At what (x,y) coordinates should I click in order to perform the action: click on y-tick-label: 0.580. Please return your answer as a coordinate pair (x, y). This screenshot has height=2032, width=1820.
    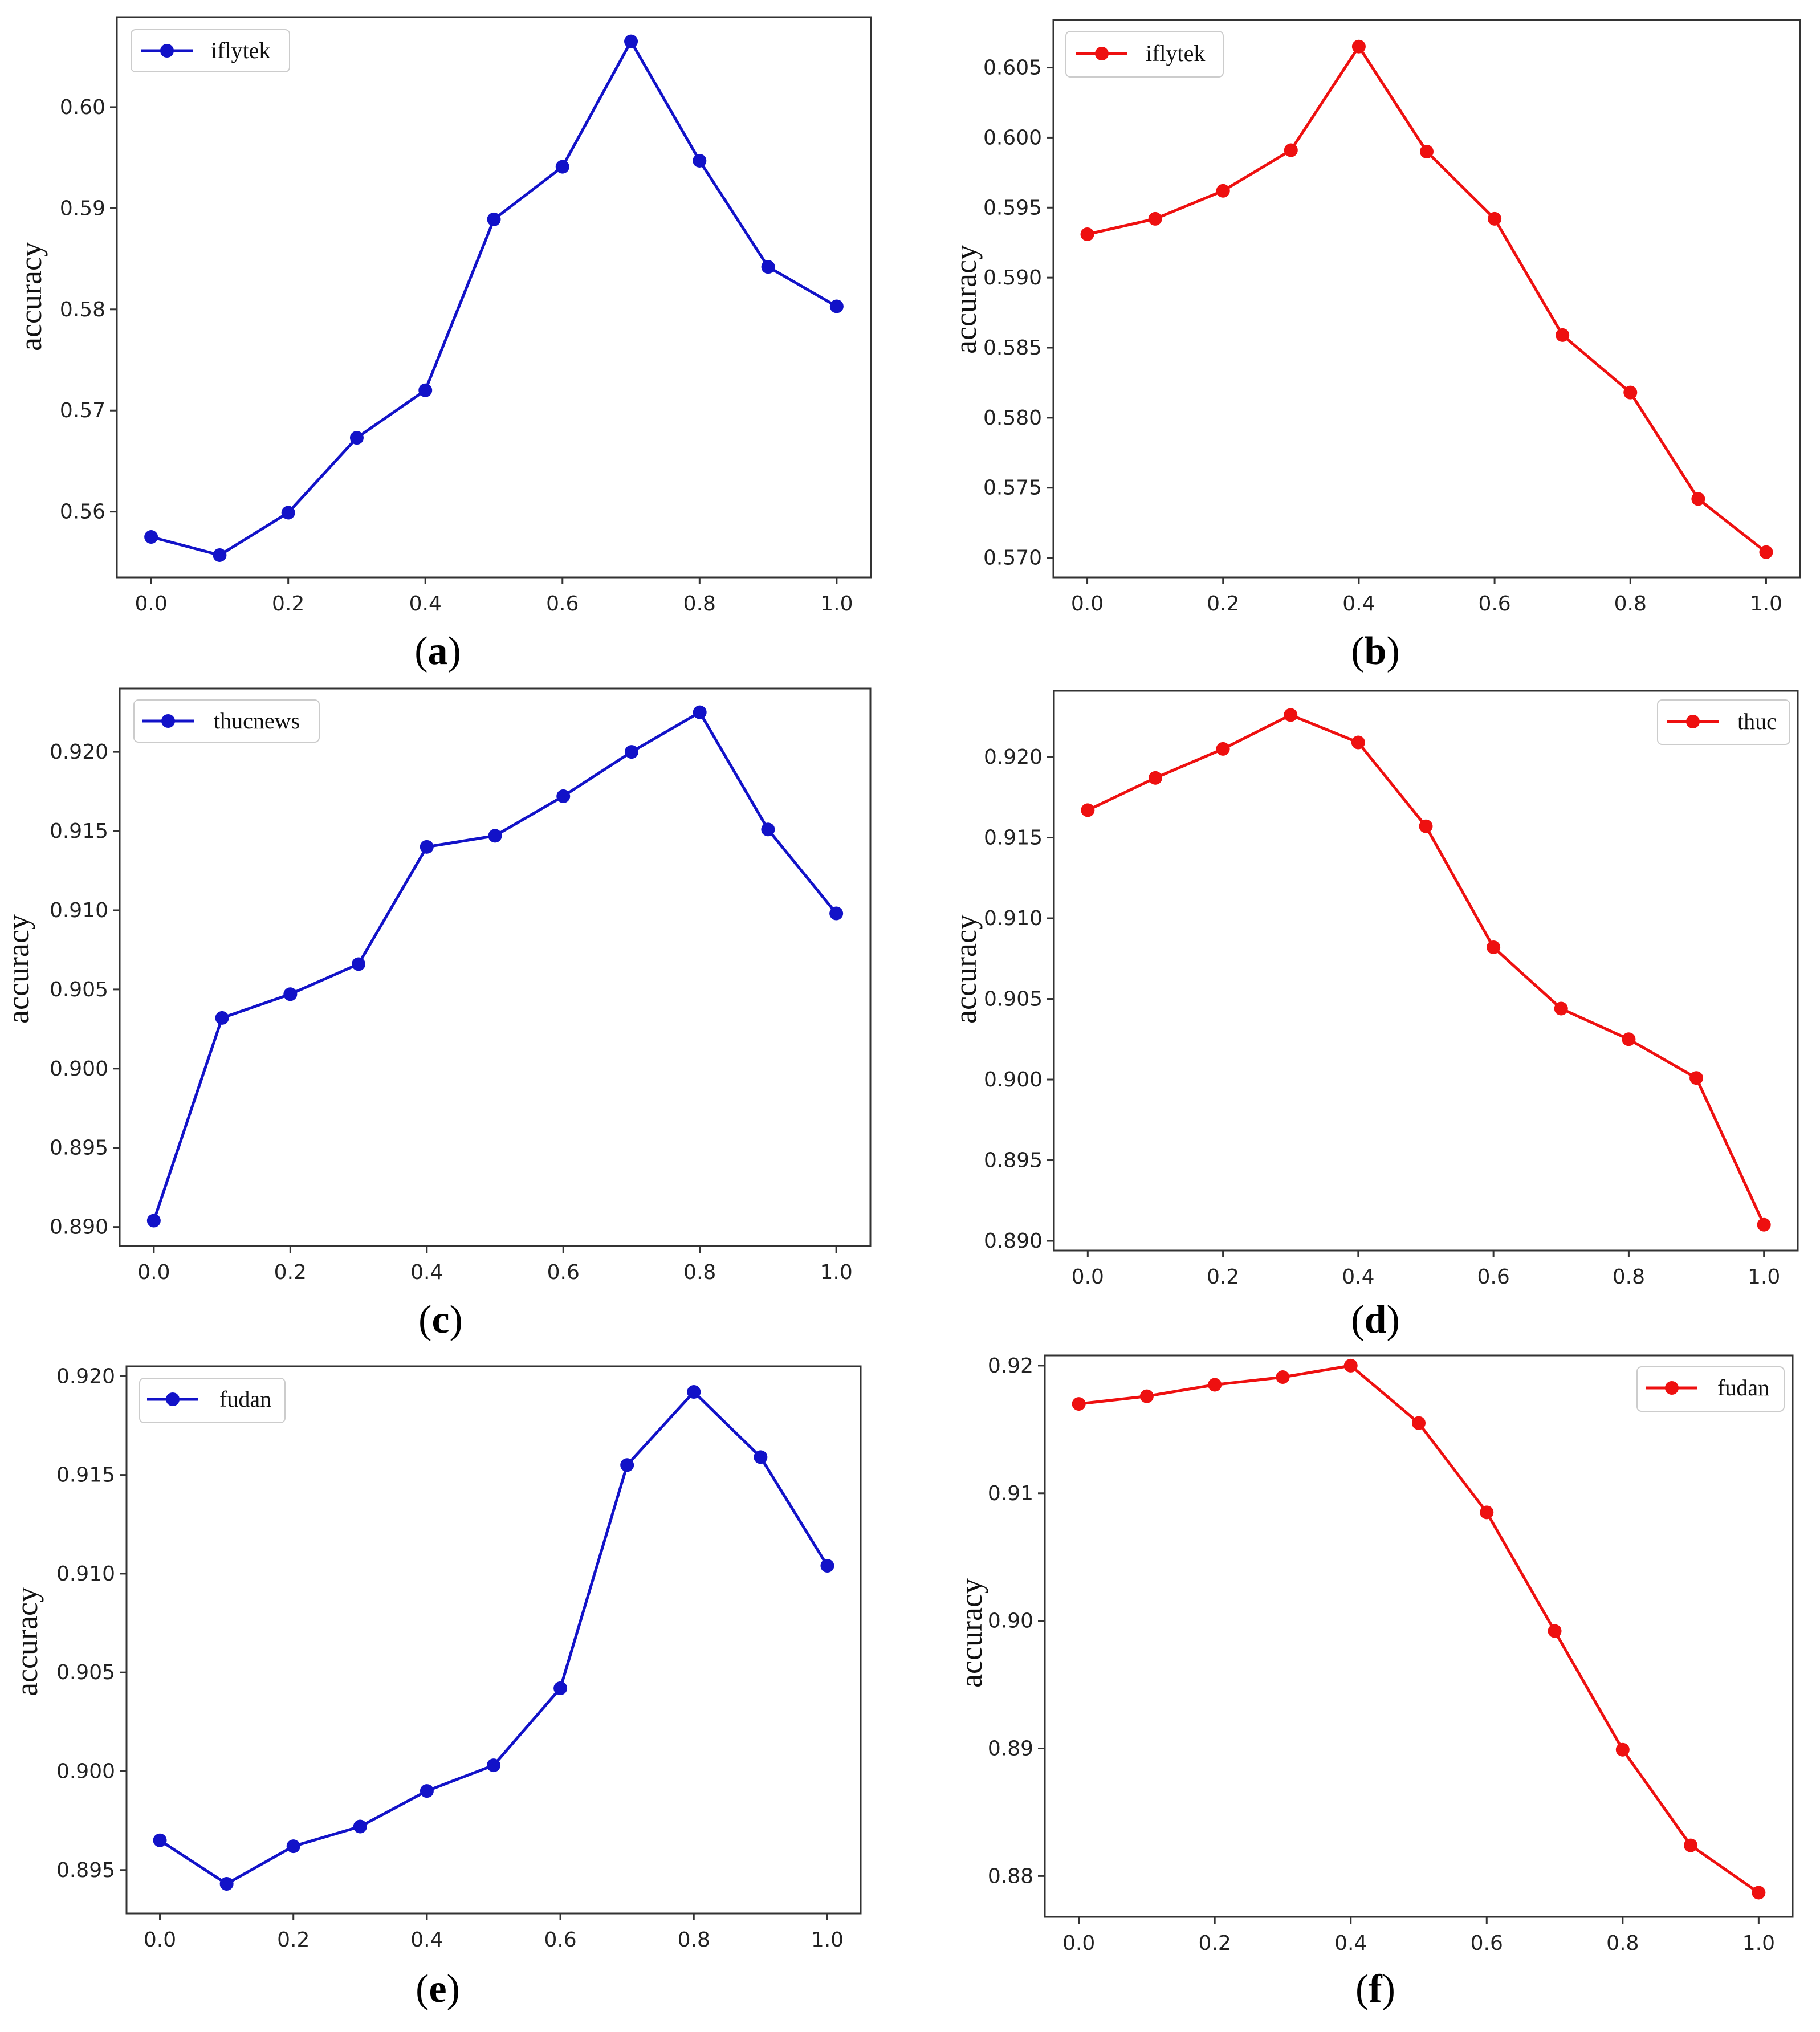
    Looking at the image, I should click on (1013, 418).